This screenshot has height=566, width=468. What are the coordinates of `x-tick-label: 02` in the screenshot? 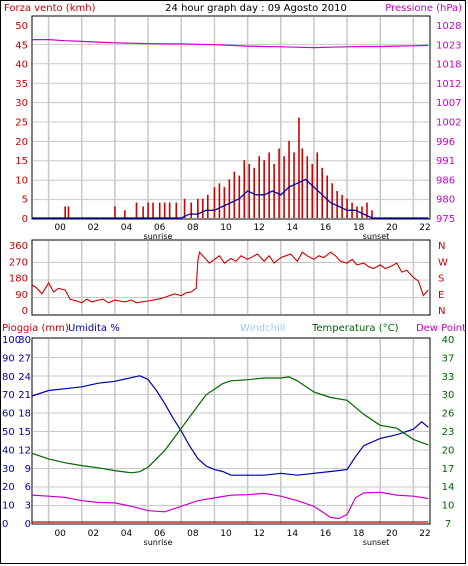 It's located at (93, 228).